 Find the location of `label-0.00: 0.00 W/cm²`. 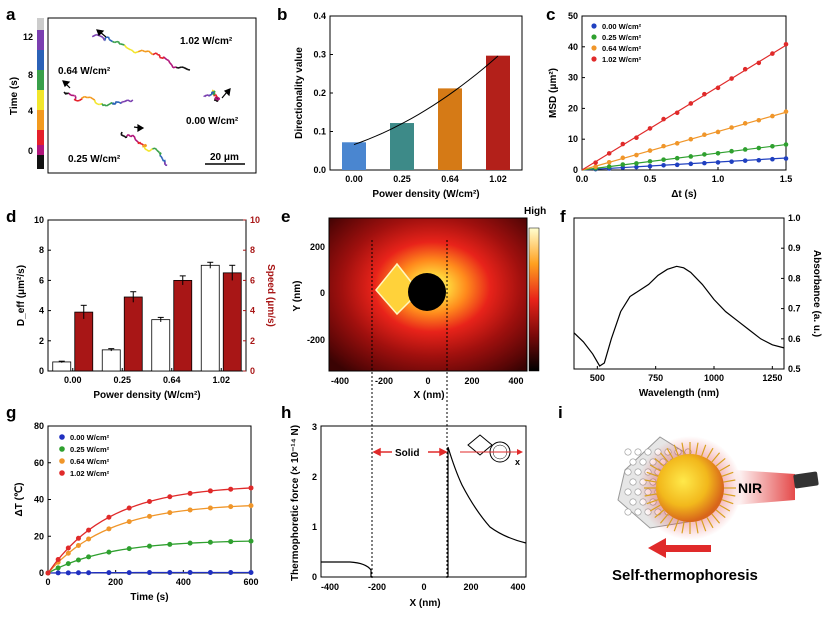

label-0.00: 0.00 W/cm² is located at coordinates (212, 121).